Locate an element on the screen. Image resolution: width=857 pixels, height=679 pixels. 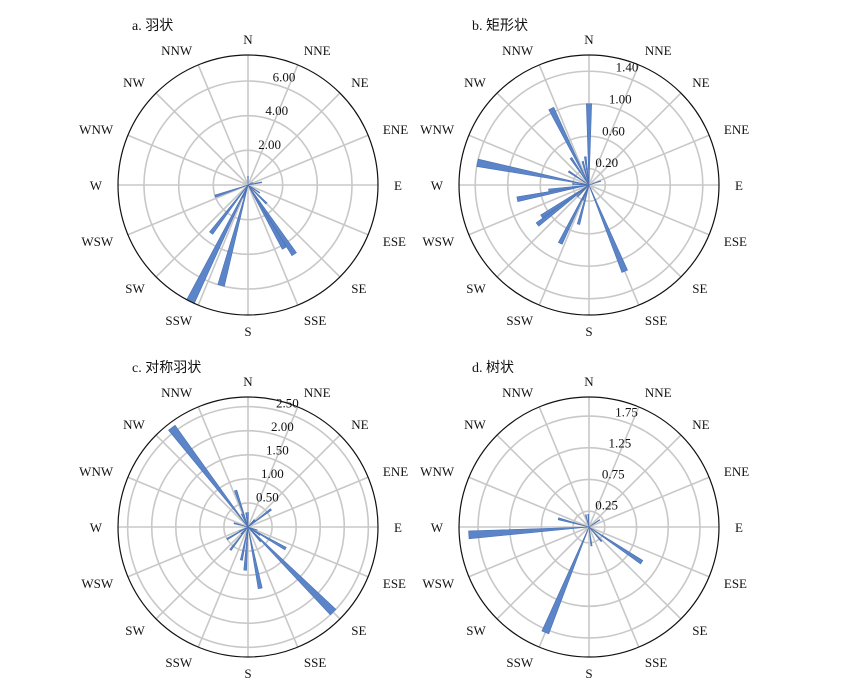
radial-tick-label: 1.40 is located at coordinates (627, 67).